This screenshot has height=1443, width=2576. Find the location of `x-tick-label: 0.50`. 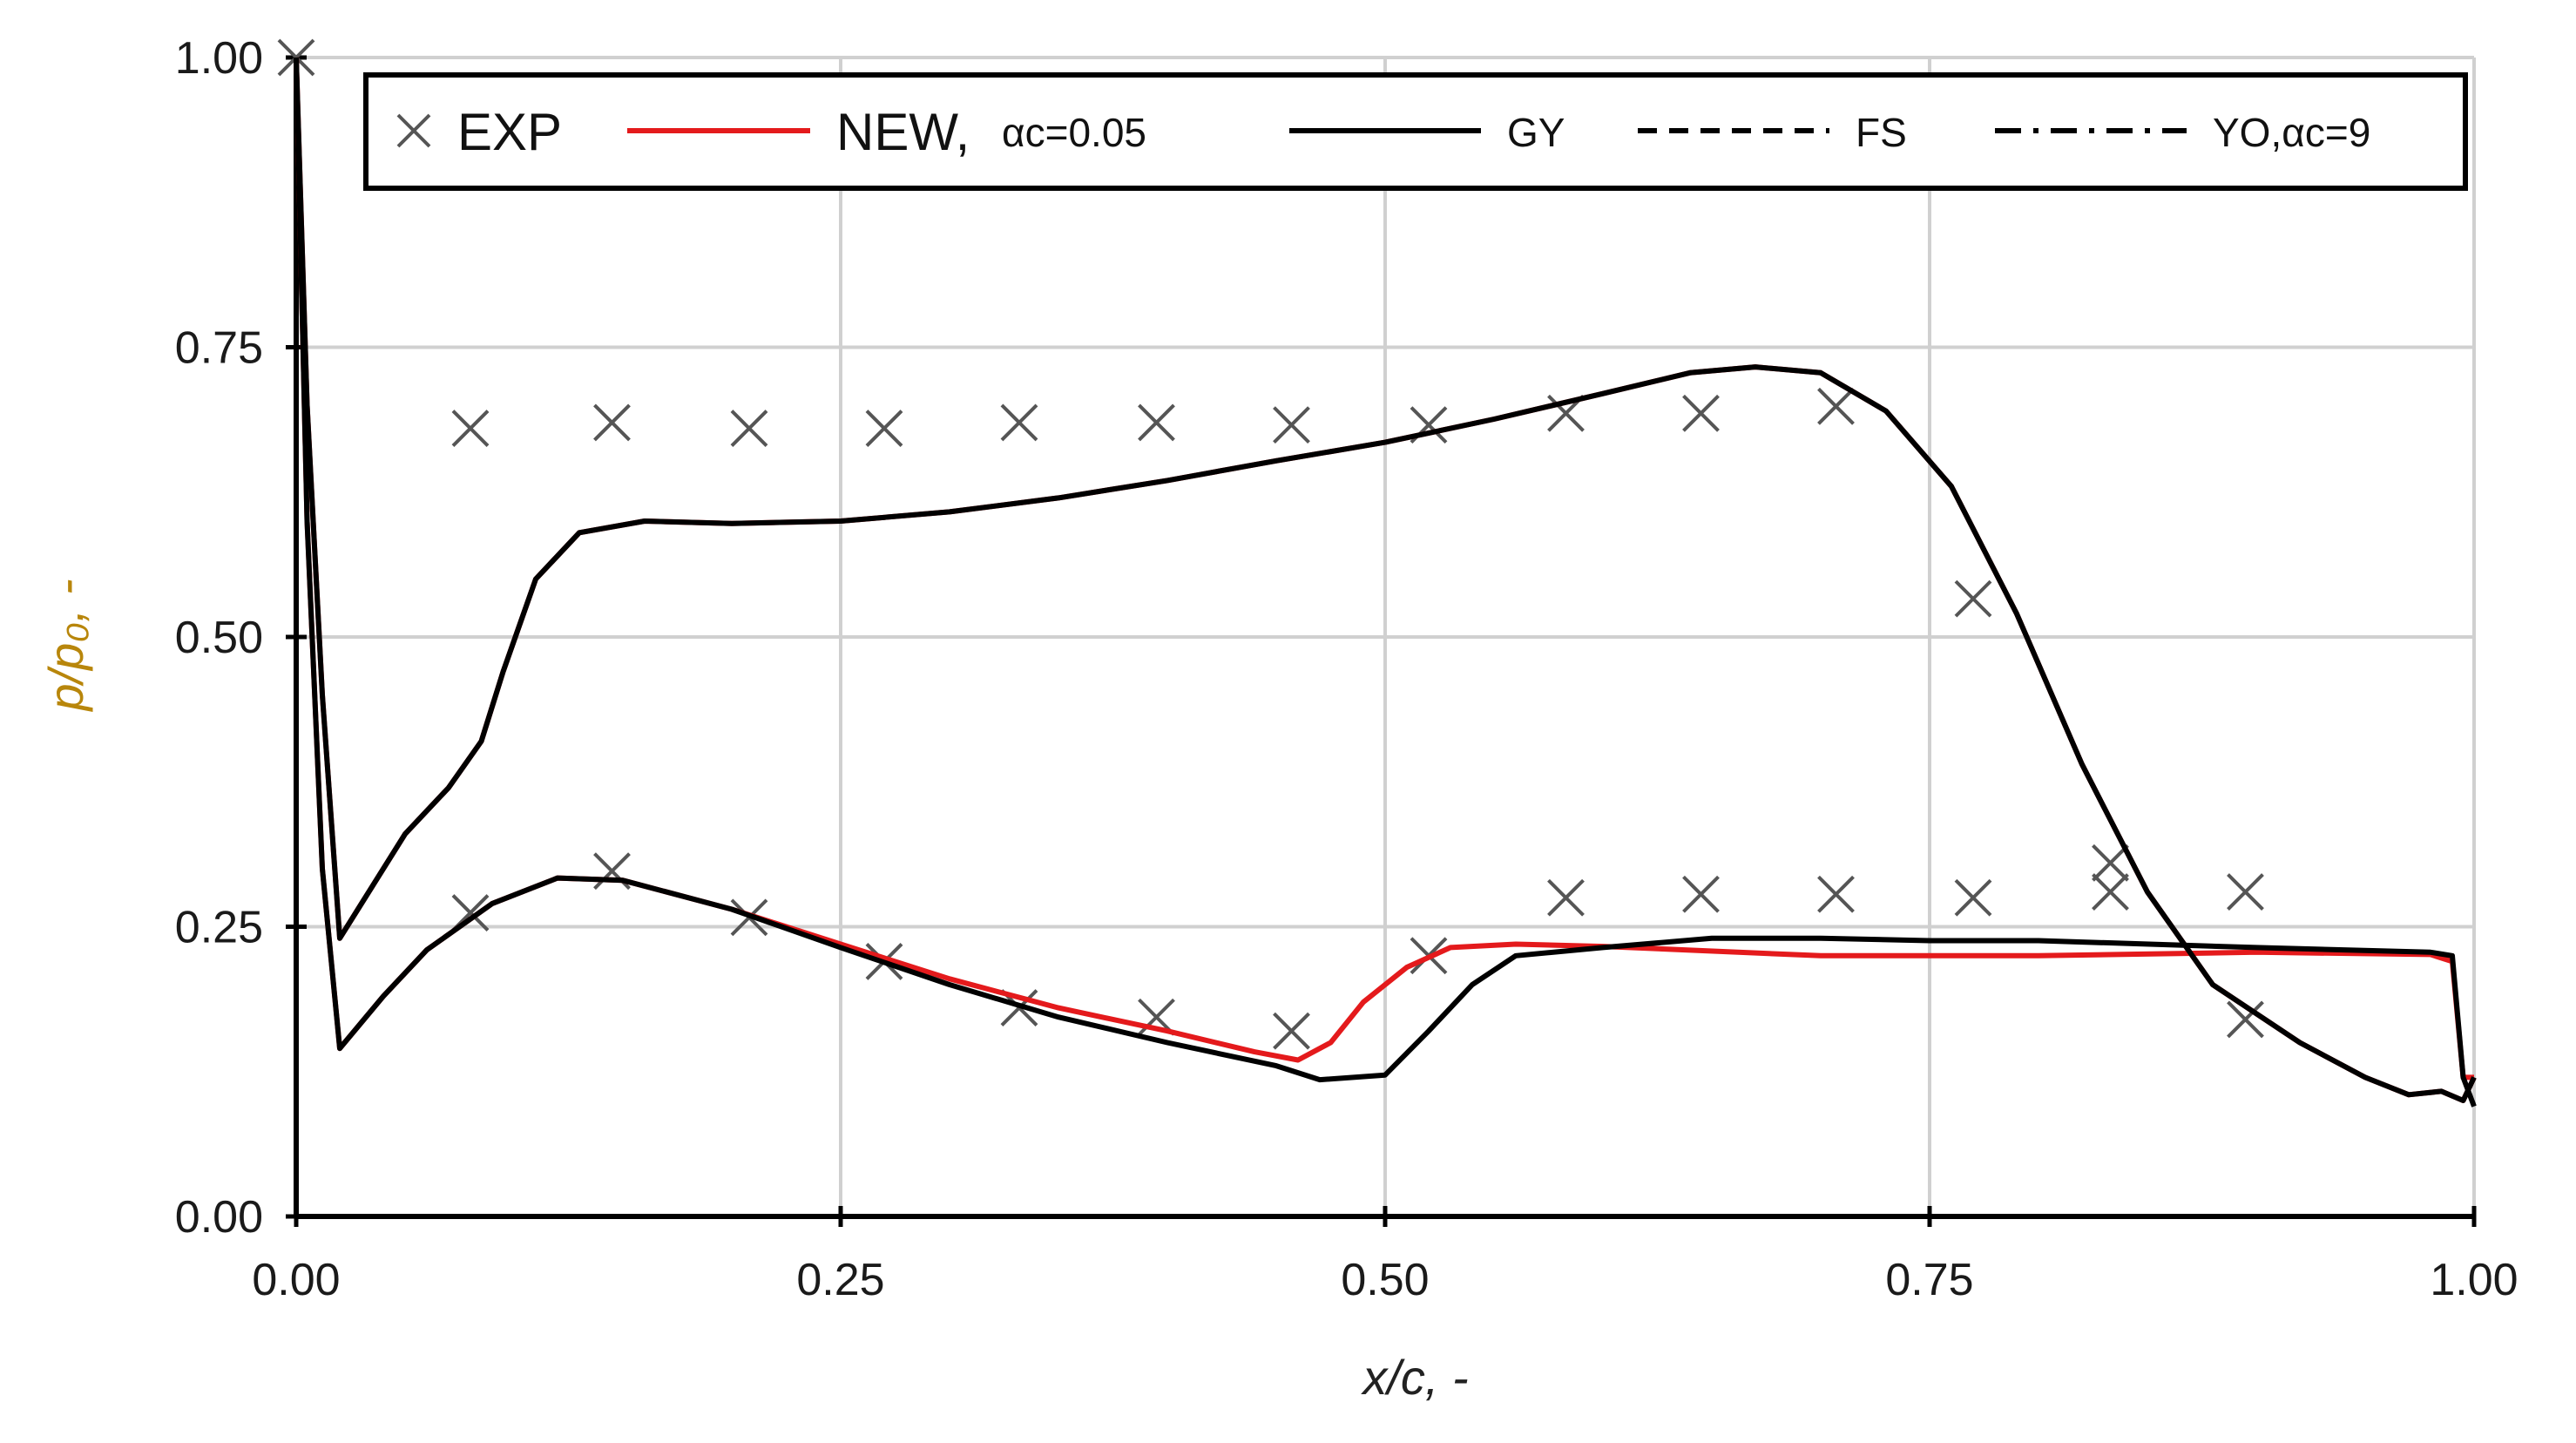

x-tick-label: 0.50 is located at coordinates (1385, 1280).